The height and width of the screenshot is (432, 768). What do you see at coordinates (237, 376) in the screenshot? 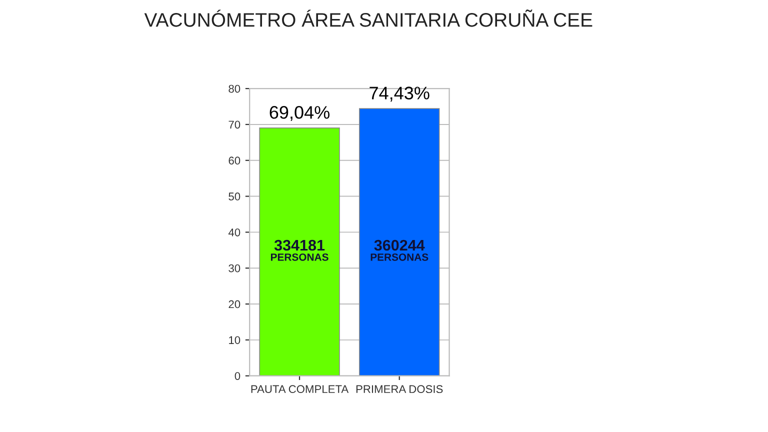
I see `y-tick-label: 0` at bounding box center [237, 376].